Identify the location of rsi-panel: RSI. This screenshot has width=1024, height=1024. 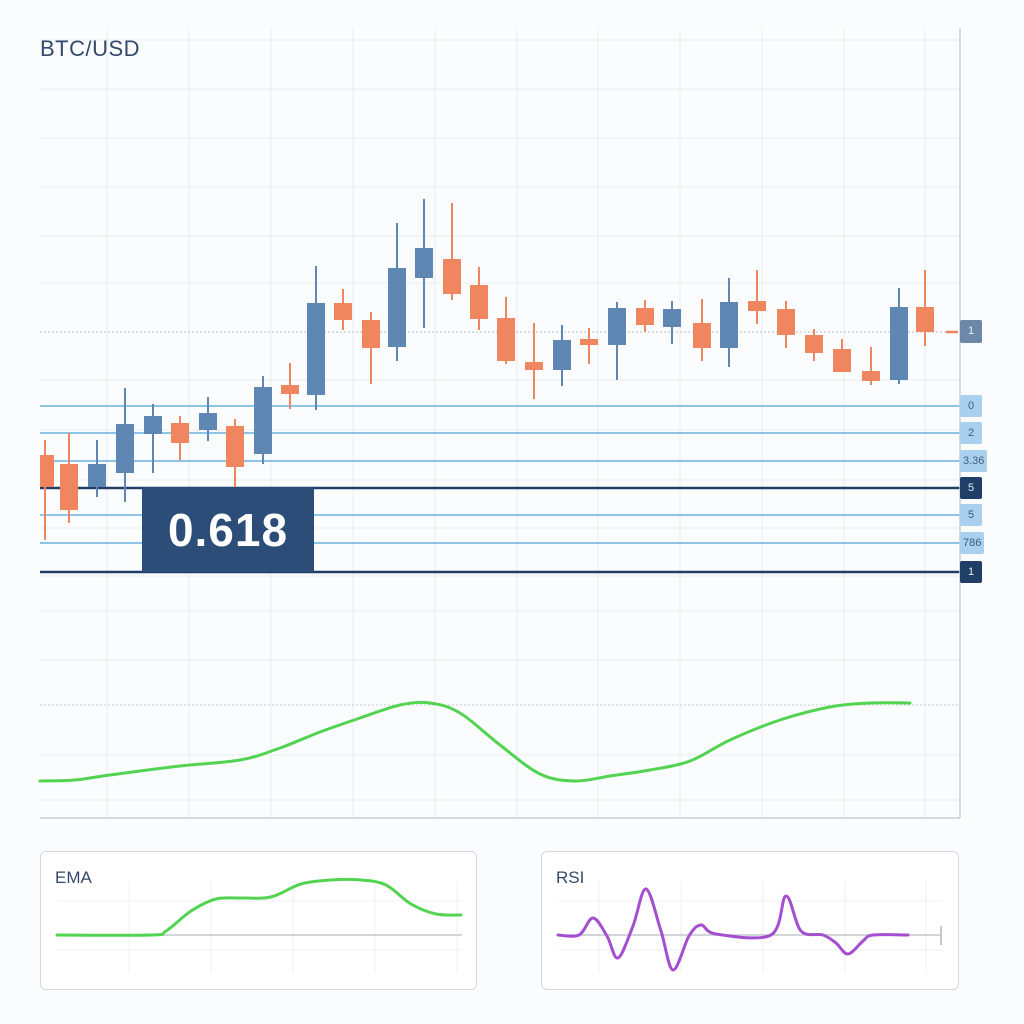
(750, 920).